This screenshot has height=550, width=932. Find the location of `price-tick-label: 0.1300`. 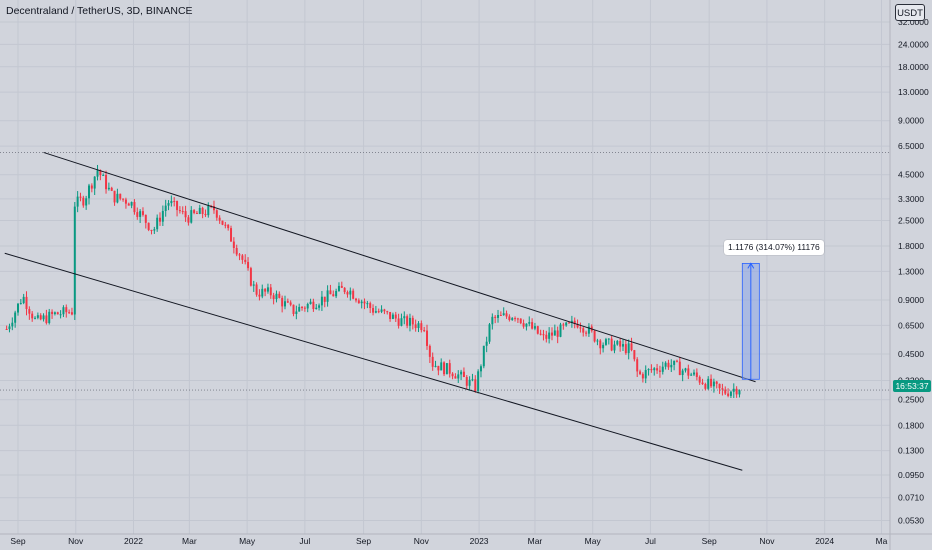

price-tick-label: 0.1300 is located at coordinates (911, 451).